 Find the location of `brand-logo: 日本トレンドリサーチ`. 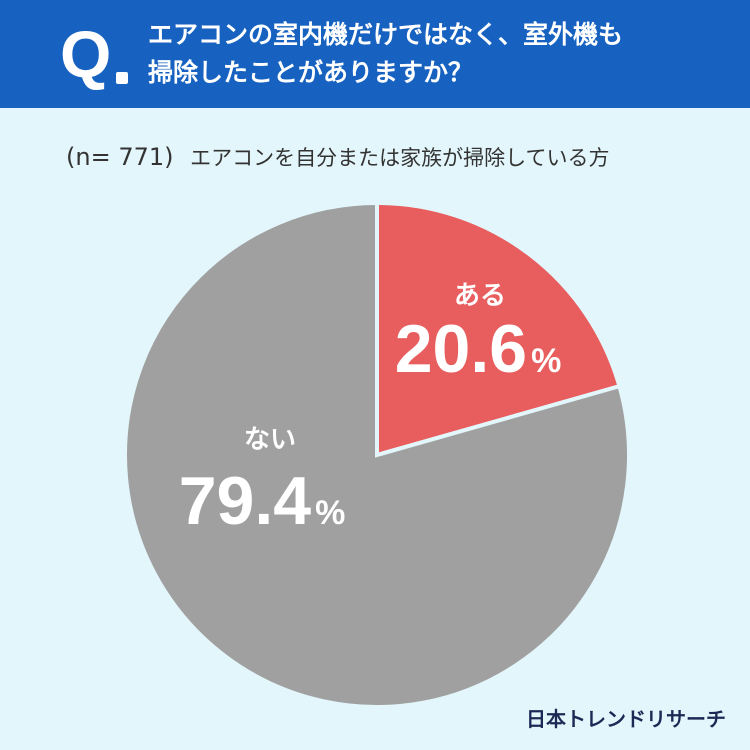

brand-logo: 日本トレンドリサーチ is located at coordinates (626, 719).